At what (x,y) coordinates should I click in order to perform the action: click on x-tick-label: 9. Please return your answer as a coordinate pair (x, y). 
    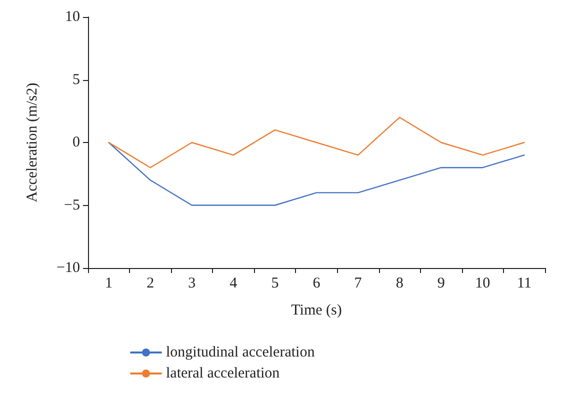
    Looking at the image, I should click on (441, 284).